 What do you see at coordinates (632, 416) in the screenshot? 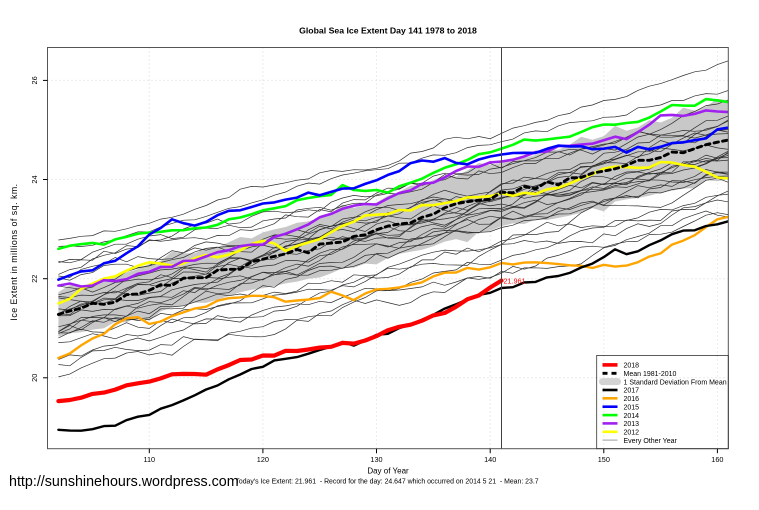
I see `svg-text: 2014` at bounding box center [632, 416].